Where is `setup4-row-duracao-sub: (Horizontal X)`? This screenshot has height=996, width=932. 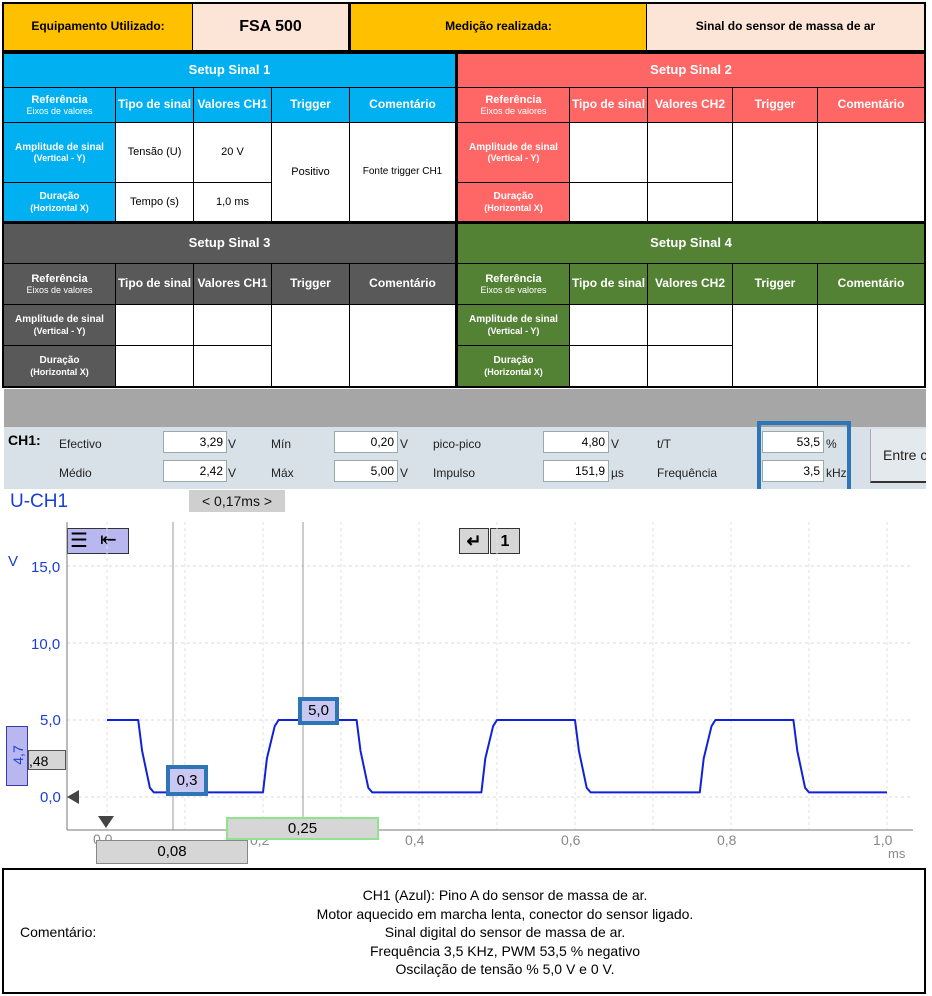 setup4-row-duracao-sub: (Horizontal X) is located at coordinates (513, 371).